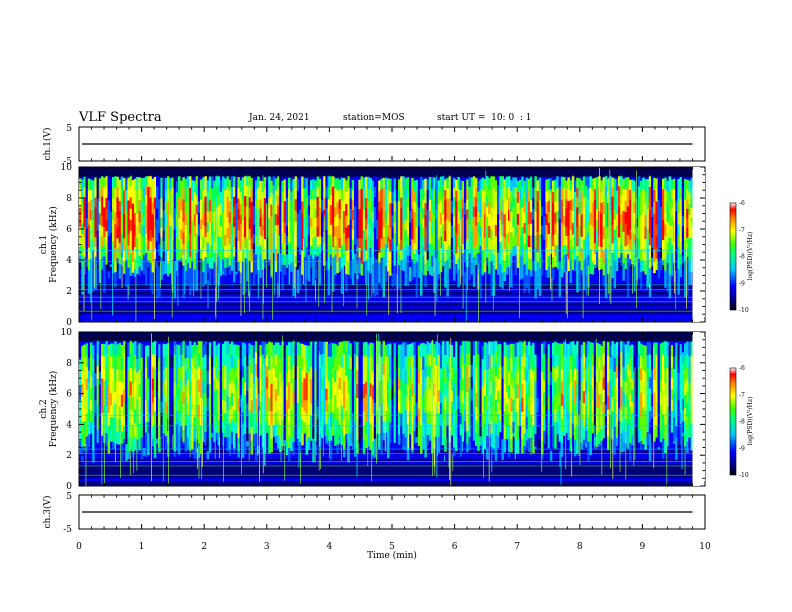 This screenshot has width=792, height=612. Describe the element at coordinates (44, 244) in the screenshot. I see `ch1-spectrogram-channel-label: ch.1` at that location.